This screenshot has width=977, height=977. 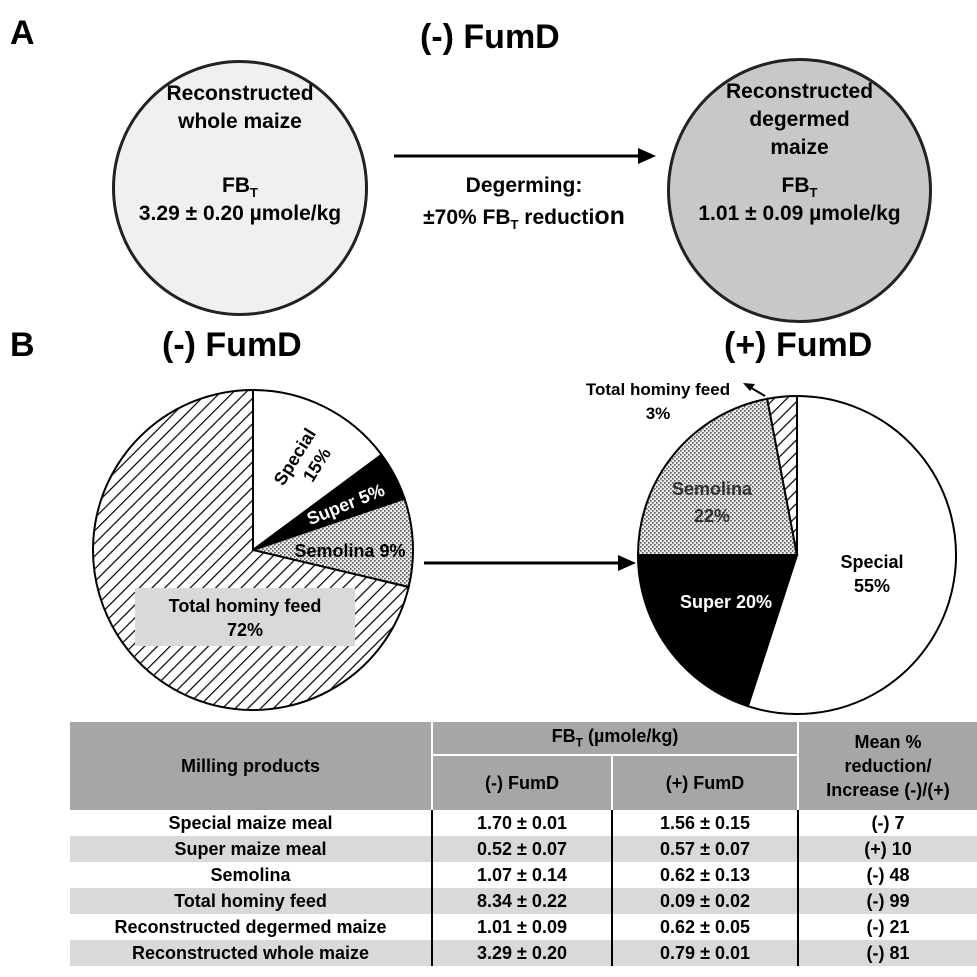 I want to click on pie-slice-total-hominy-feed, so click(x=782, y=475).